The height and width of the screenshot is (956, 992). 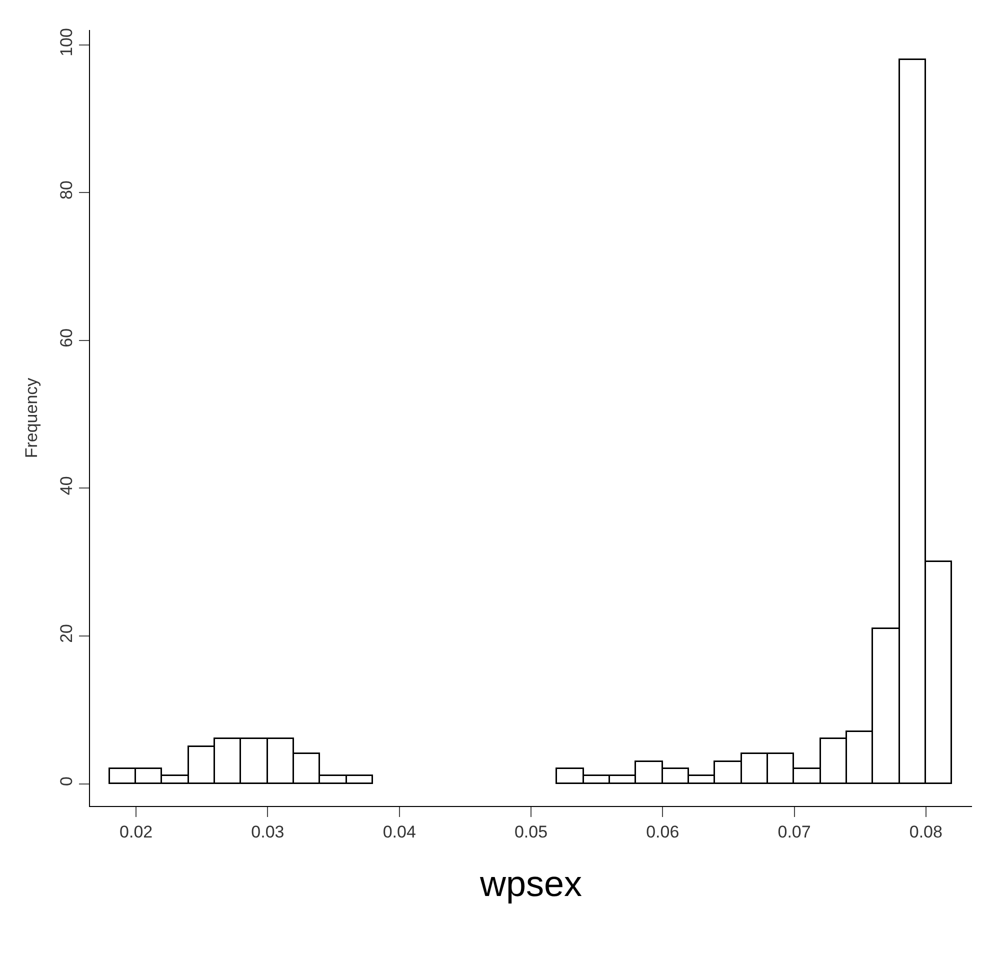 I want to click on y-tick-label: 20, so click(x=66, y=633).